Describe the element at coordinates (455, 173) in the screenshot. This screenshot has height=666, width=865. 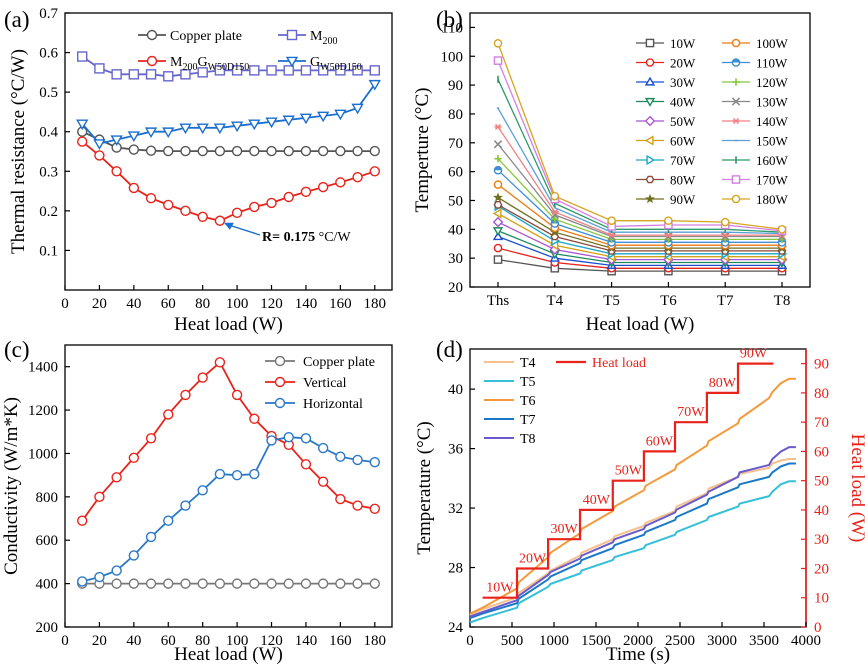
I see `y-tick-label: 60` at that location.